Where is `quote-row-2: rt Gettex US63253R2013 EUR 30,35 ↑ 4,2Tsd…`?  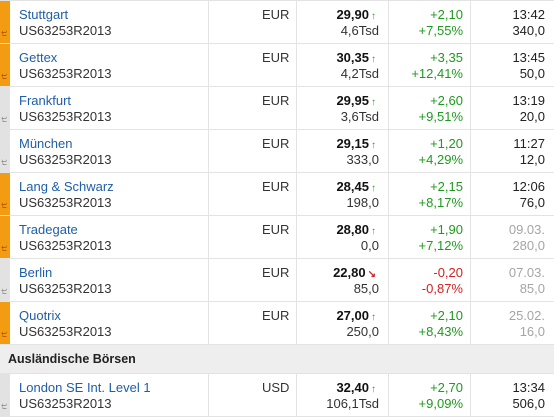 quote-row-2: rt Gettex US63253R2013 EUR 30,35 ↑ 4,2Tsd… is located at coordinates (277, 65).